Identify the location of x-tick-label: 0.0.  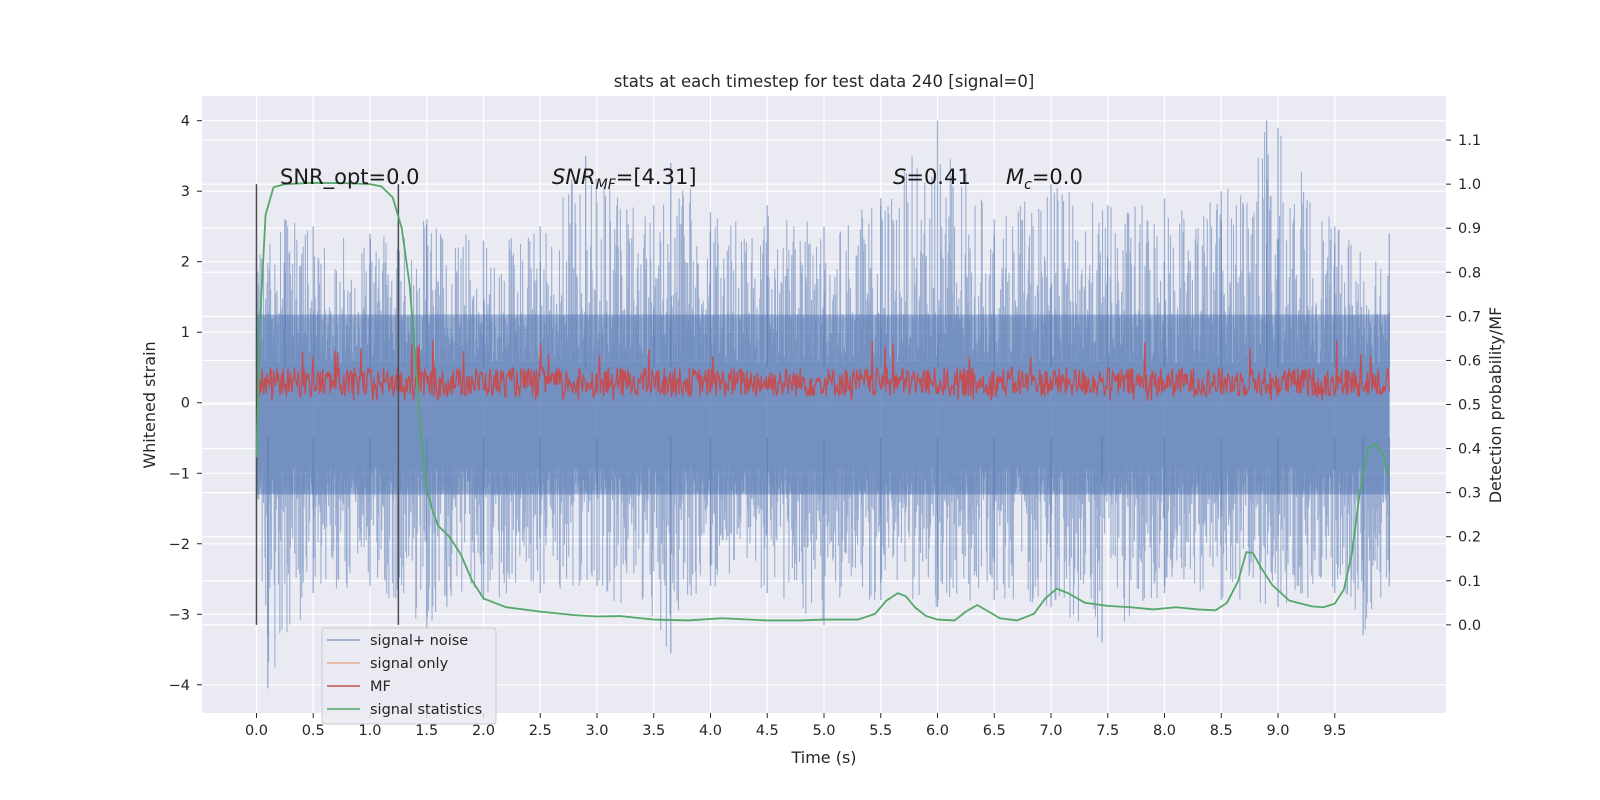
(256, 731).